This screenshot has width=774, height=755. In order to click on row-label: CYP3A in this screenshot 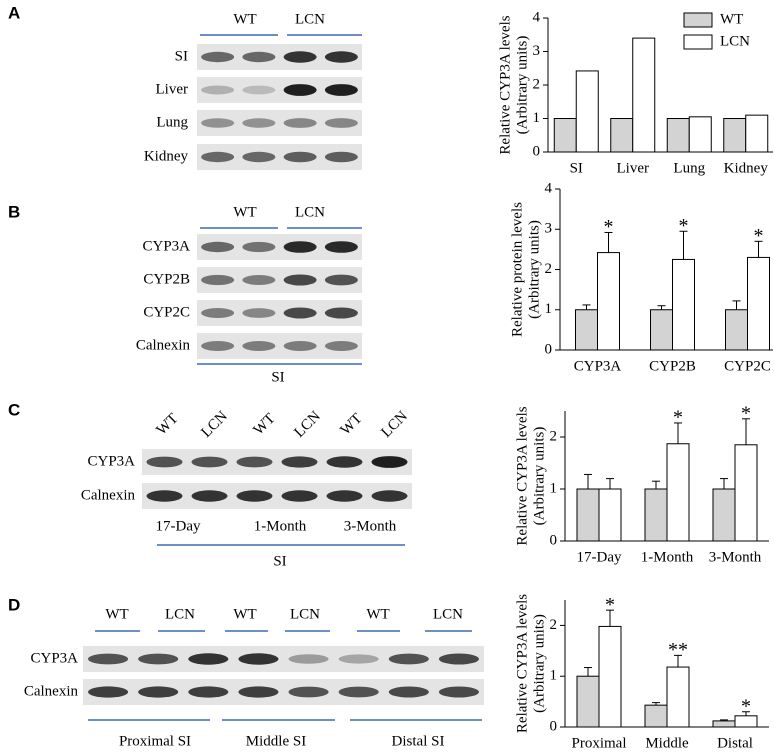, I will do `click(166, 246)`.